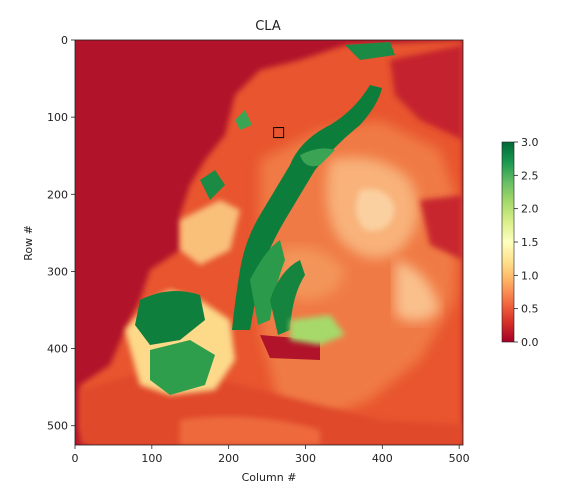 The image size is (572, 496). Describe the element at coordinates (57, 271) in the screenshot. I see `y-tick-label: 300` at that location.